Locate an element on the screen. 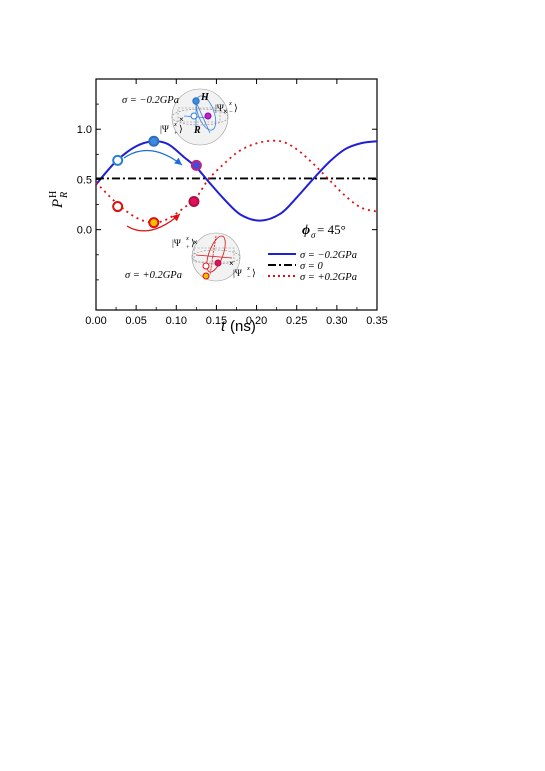 The height and width of the screenshot is (771, 545). ket-psi-minus-top-body: |Ψ is located at coordinates (219, 109).